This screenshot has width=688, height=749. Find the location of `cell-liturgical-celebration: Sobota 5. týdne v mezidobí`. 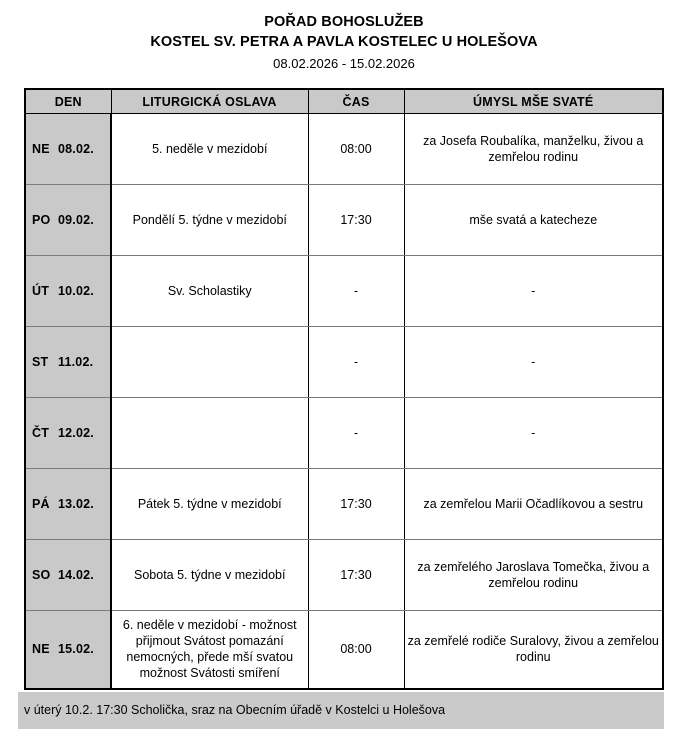

cell-liturgical-celebration: Sobota 5. týdne v mezidobí is located at coordinates (209, 575).